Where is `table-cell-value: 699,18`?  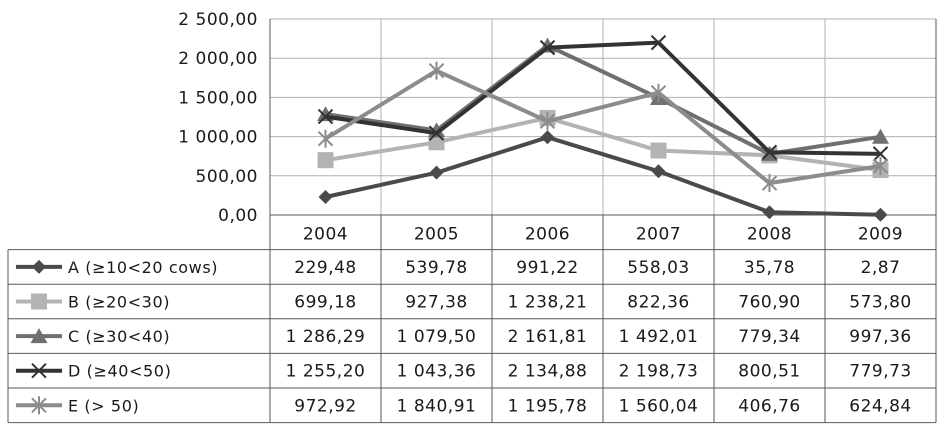
table-cell-value: 699,18 is located at coordinates (325, 303).